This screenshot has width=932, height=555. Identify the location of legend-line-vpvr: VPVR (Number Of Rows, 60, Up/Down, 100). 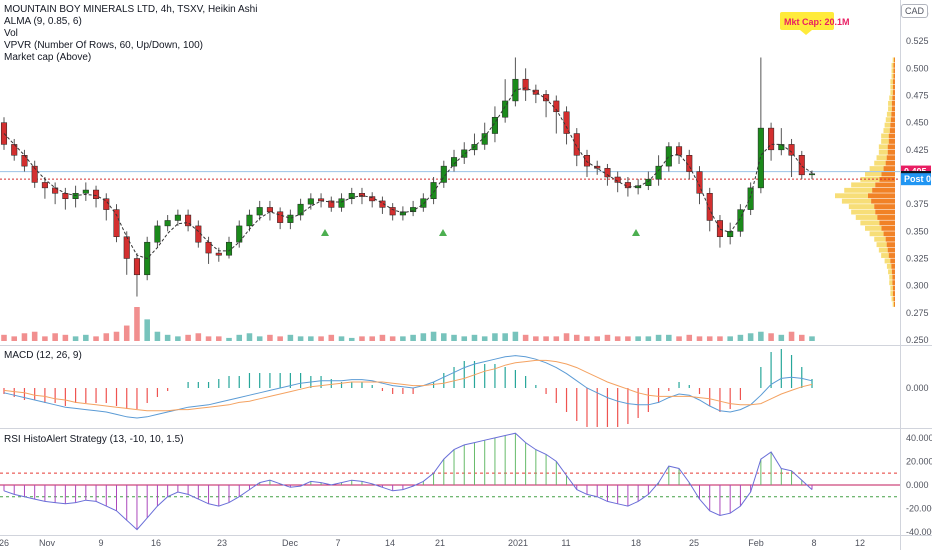
(103, 45).